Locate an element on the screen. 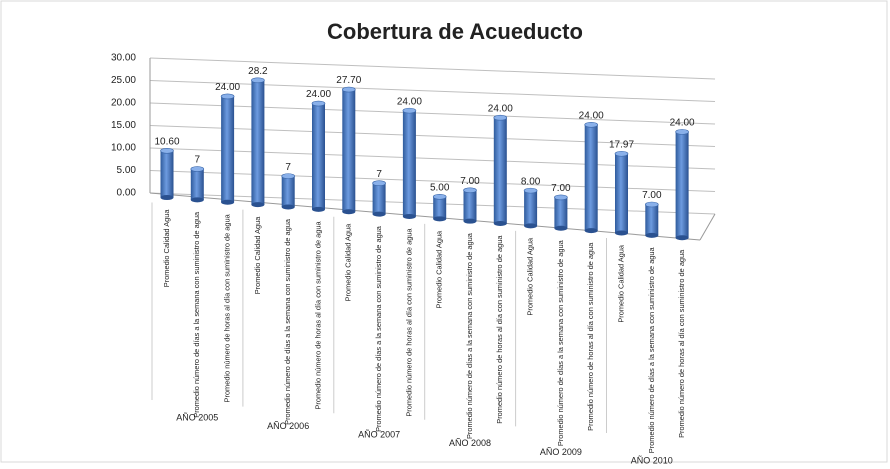 Image resolution: width=890 pixels, height=469 pixels. value-label: 8.00 is located at coordinates (531, 181).